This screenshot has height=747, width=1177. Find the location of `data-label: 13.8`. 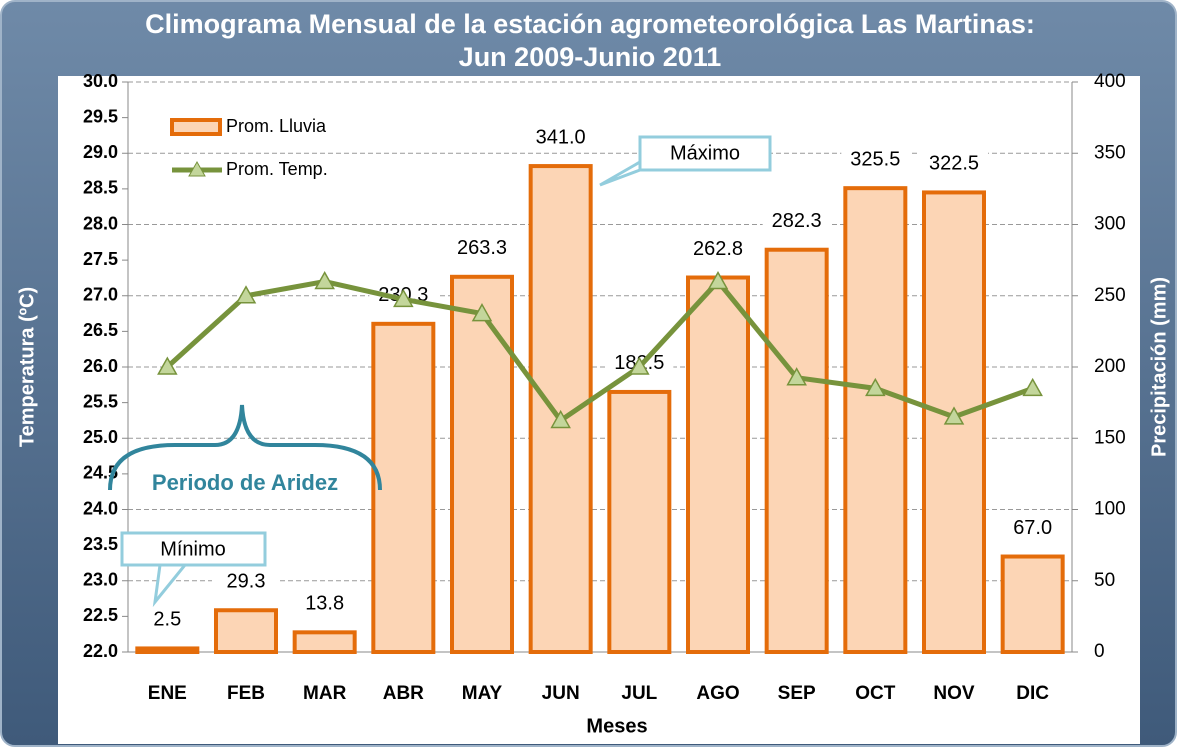

data-label: 13.8 is located at coordinates (324, 604).